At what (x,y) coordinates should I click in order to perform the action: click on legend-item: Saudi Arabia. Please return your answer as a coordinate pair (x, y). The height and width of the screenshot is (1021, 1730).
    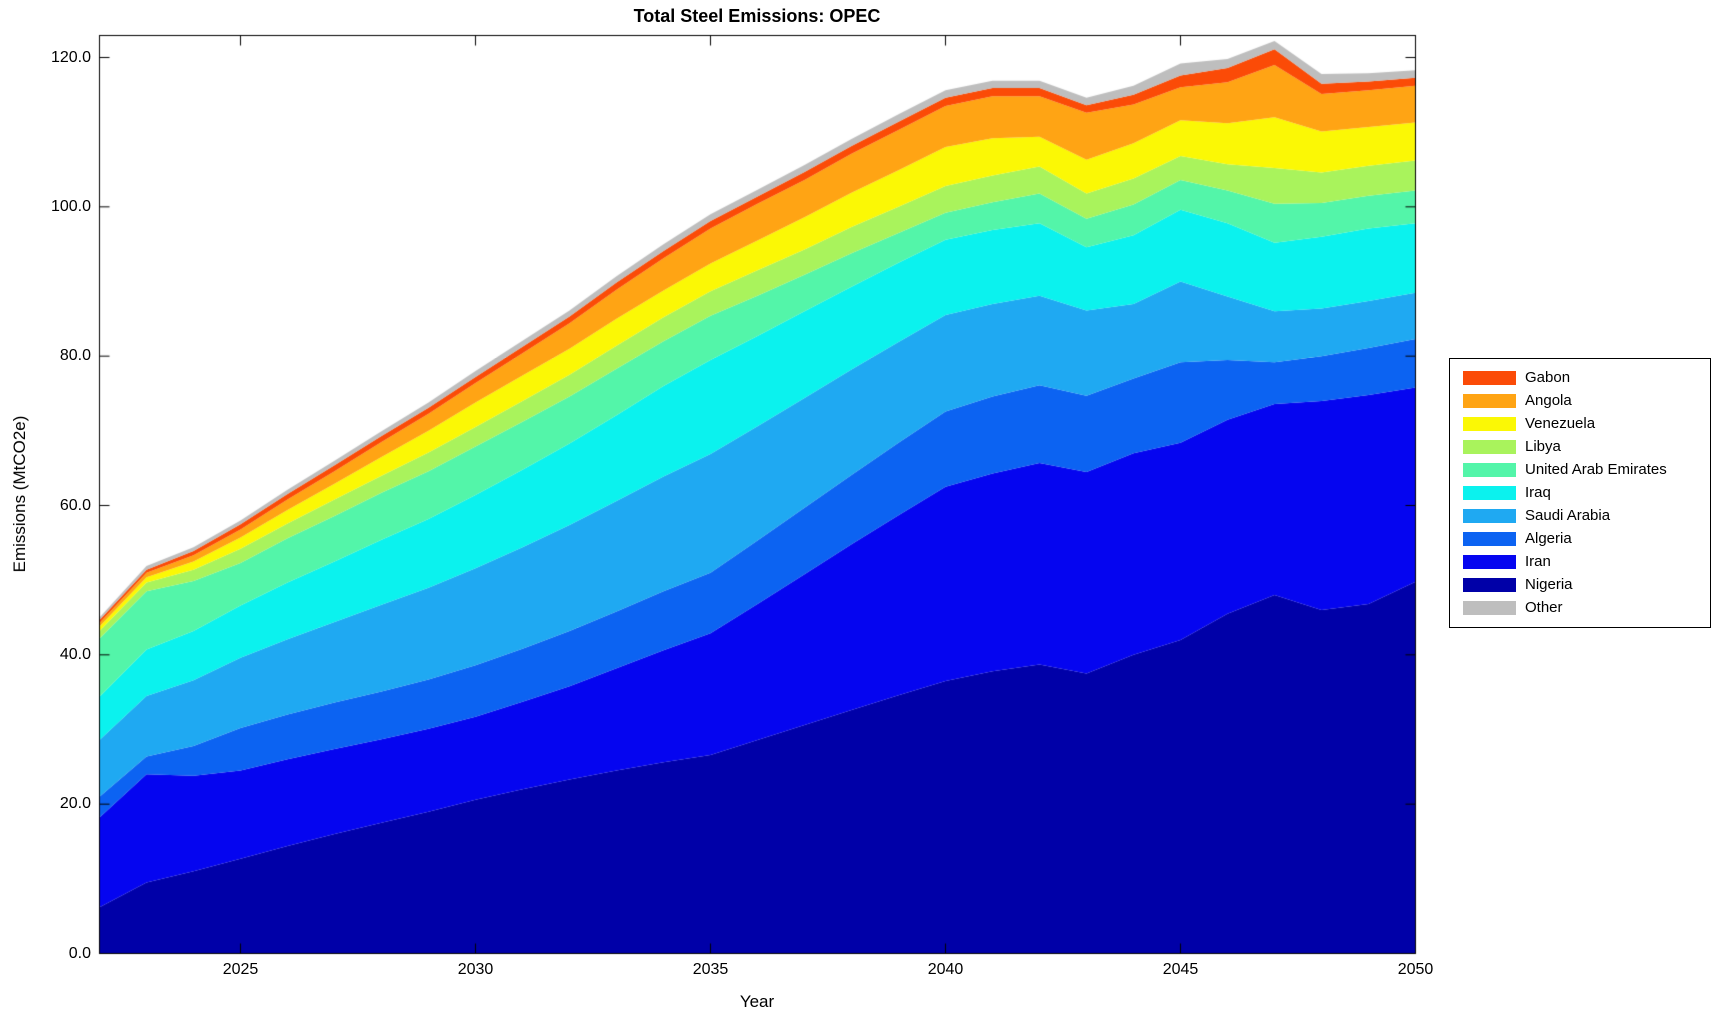
    Looking at the image, I should click on (1580, 515).